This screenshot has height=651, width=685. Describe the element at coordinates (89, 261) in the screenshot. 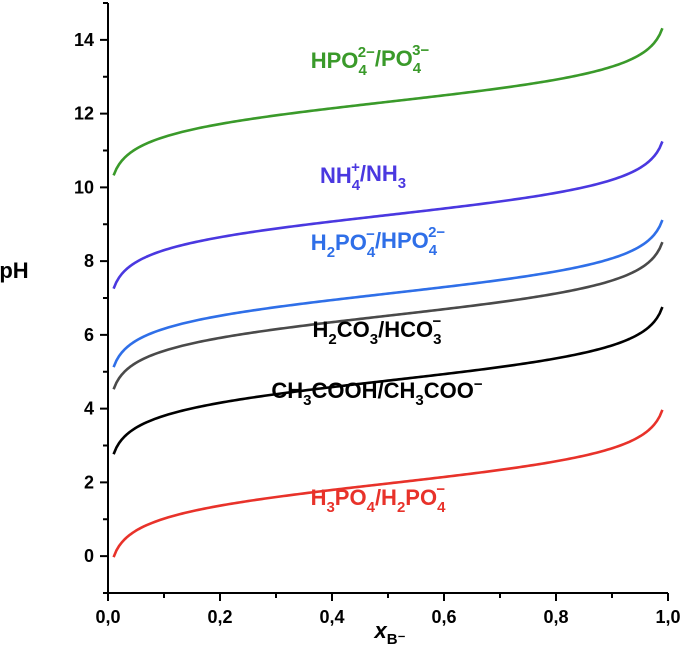

I see `y-tick-label: 8` at that location.